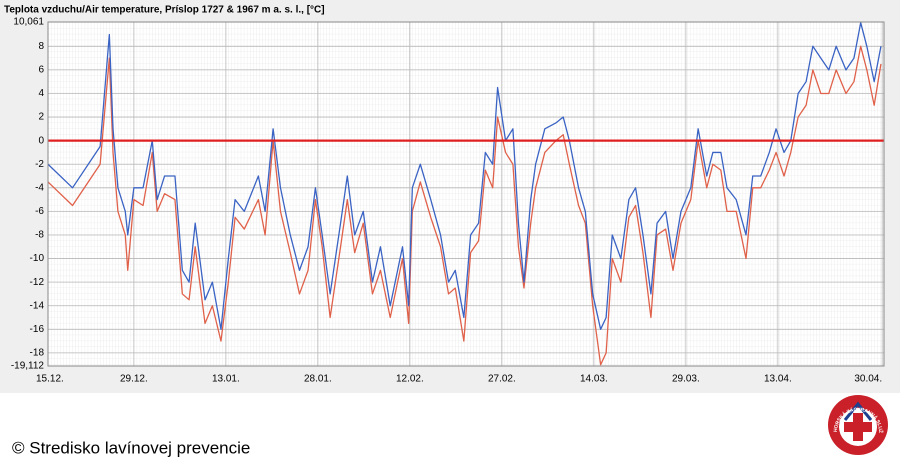 This screenshot has width=900, height=475. Describe the element at coordinates (41, 117) in the screenshot. I see `y-tick-label: 2` at that location.